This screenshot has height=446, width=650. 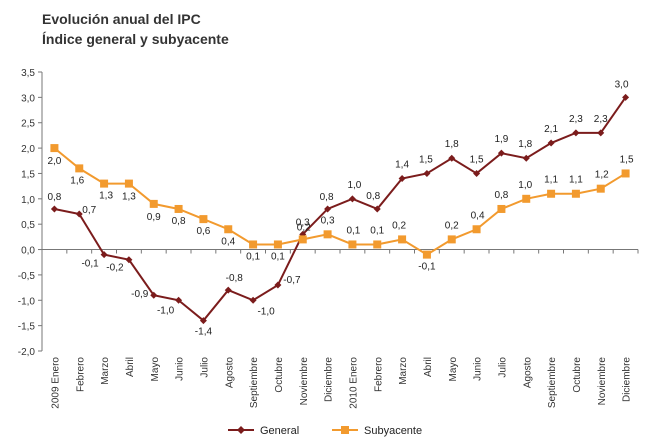 I want to click on data-label-general: 1,4, so click(x=402, y=165).